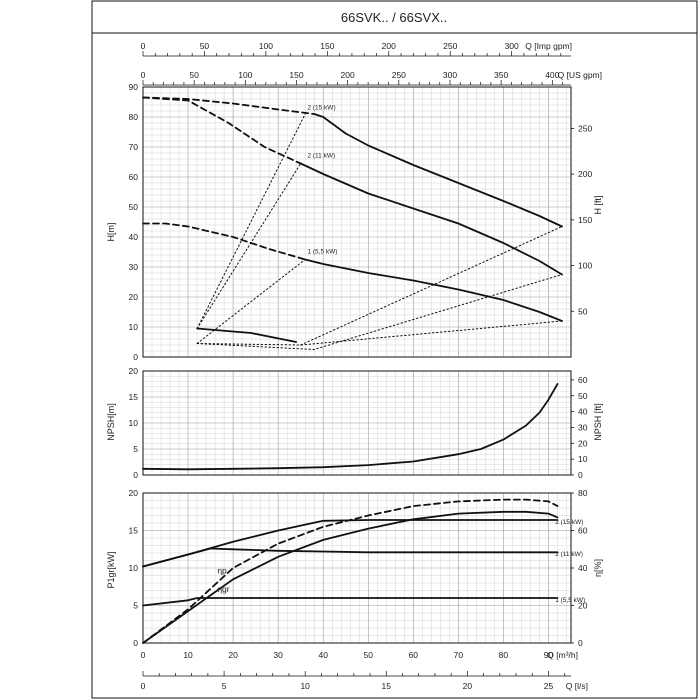 The height and width of the screenshot is (700, 700). Describe the element at coordinates (549, 655) in the screenshot. I see `flow-m3h-tick-label: 90` at that location.